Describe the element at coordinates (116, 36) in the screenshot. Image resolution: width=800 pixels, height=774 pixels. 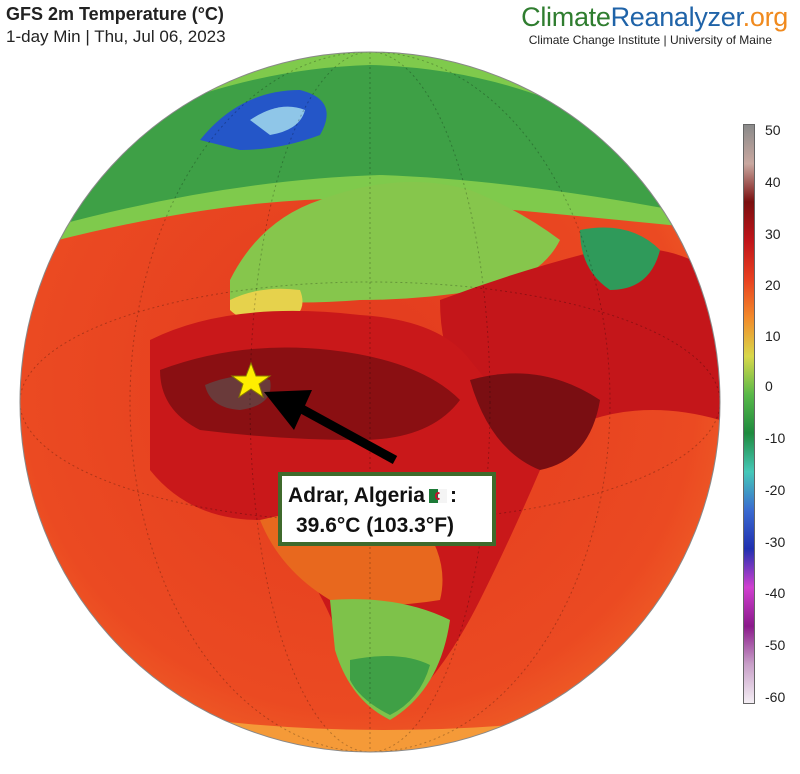
I see `page-subtitle: 1-day Min | Thu, Jul 06, 2023` at that location.